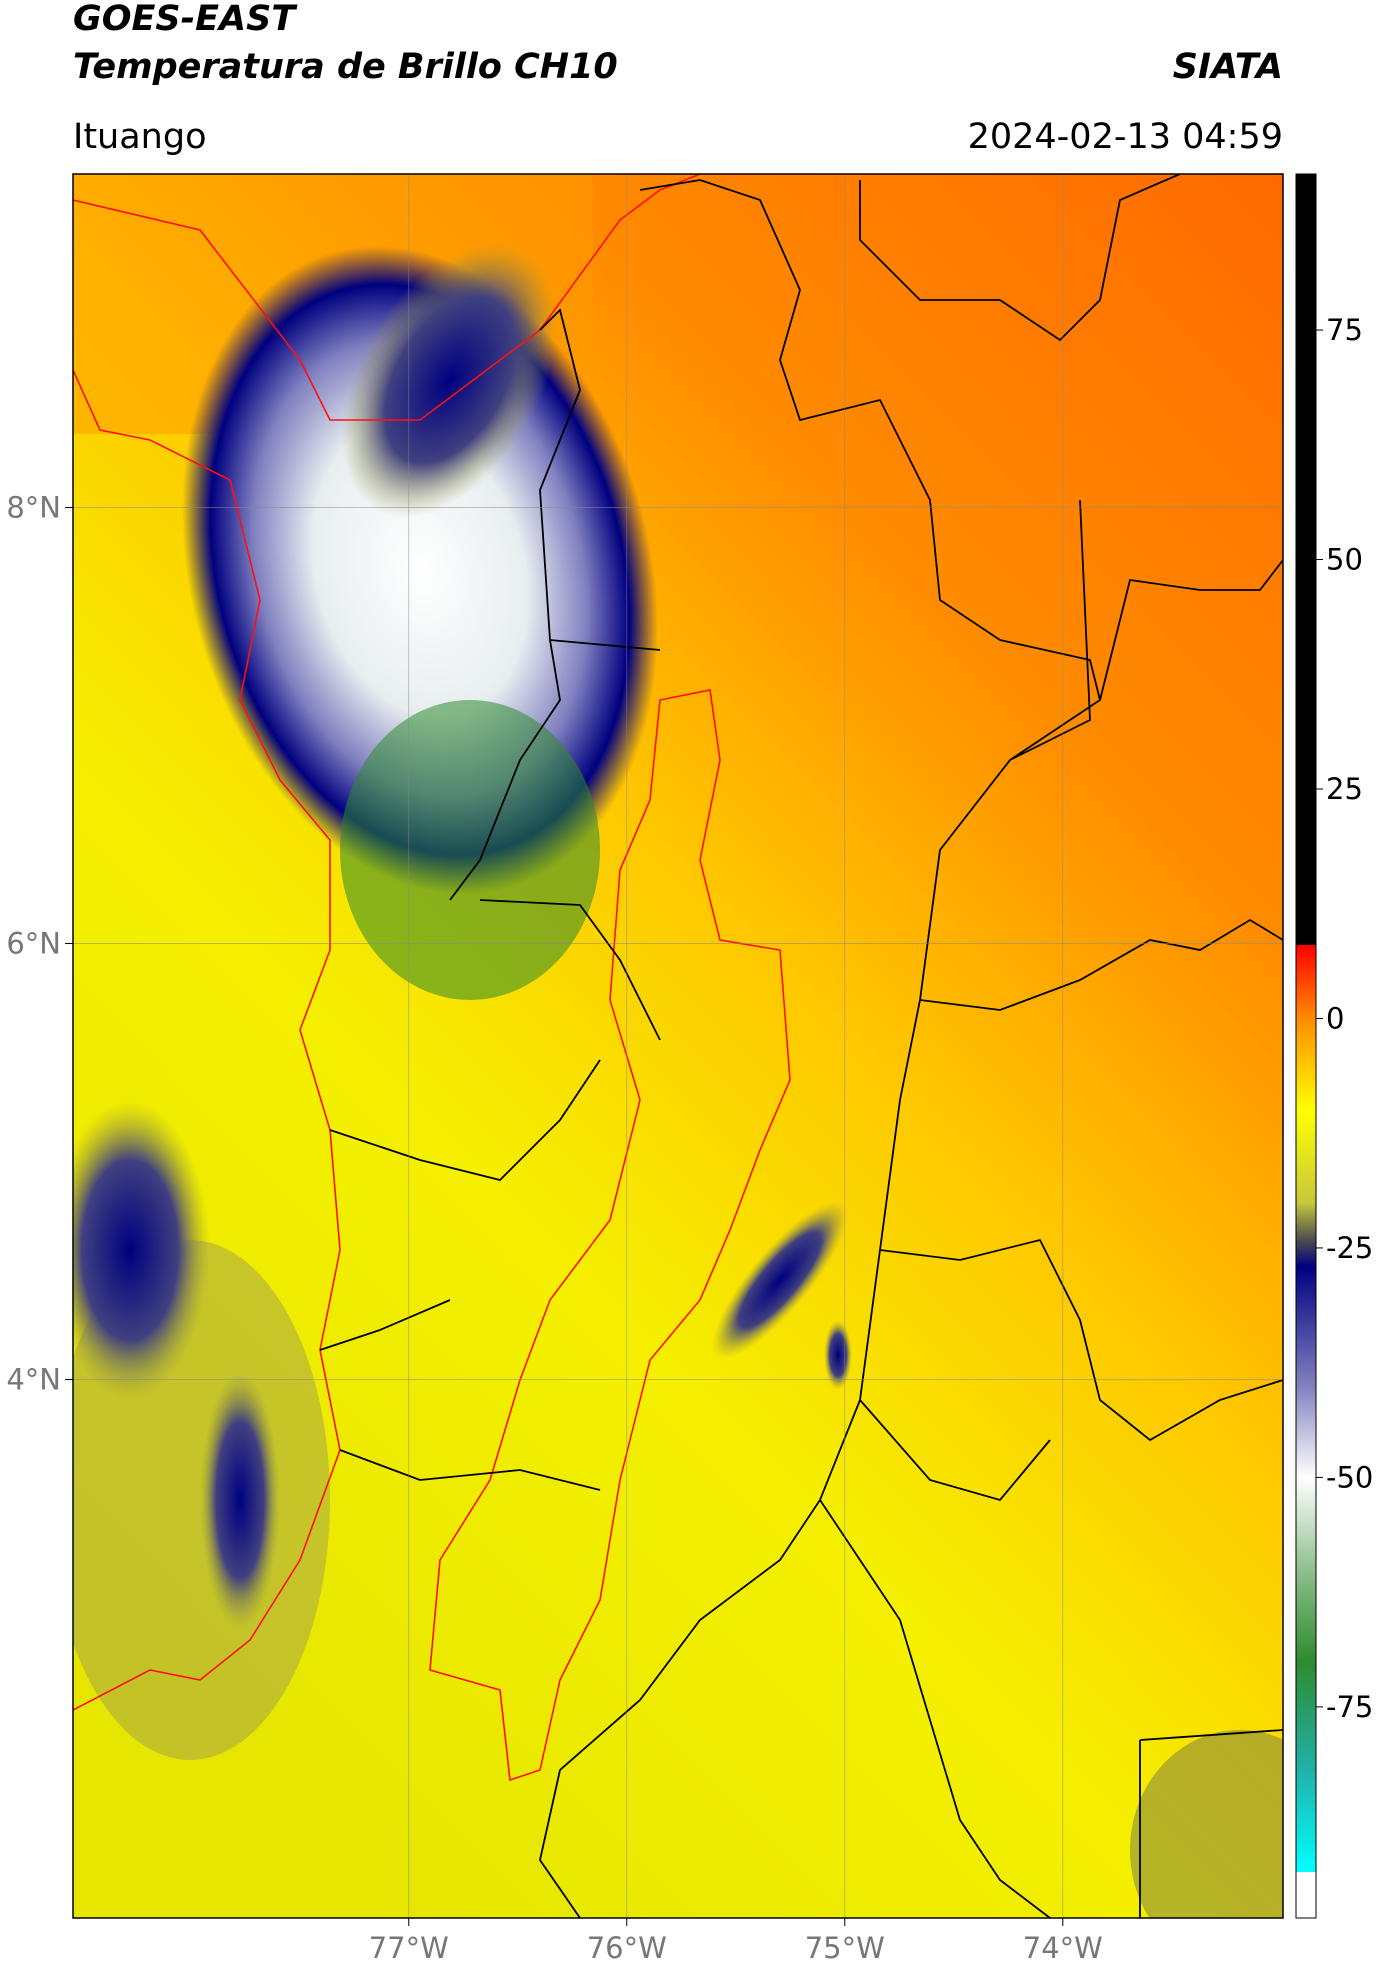  What do you see at coordinates (1344, 560) in the screenshot?
I see `colorbar-tick-label: 50` at bounding box center [1344, 560].